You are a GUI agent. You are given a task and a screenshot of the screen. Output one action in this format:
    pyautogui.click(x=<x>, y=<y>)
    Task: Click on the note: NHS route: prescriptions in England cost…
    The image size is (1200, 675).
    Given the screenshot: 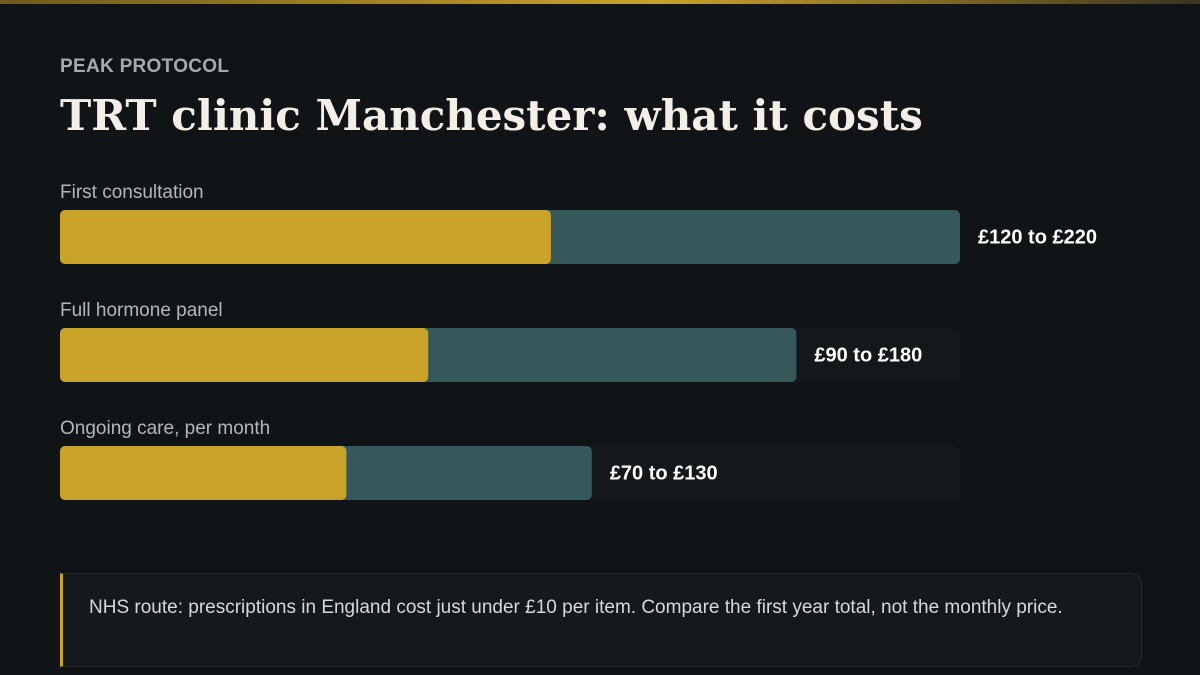 What is the action you would take?
    pyautogui.click(x=601, y=620)
    